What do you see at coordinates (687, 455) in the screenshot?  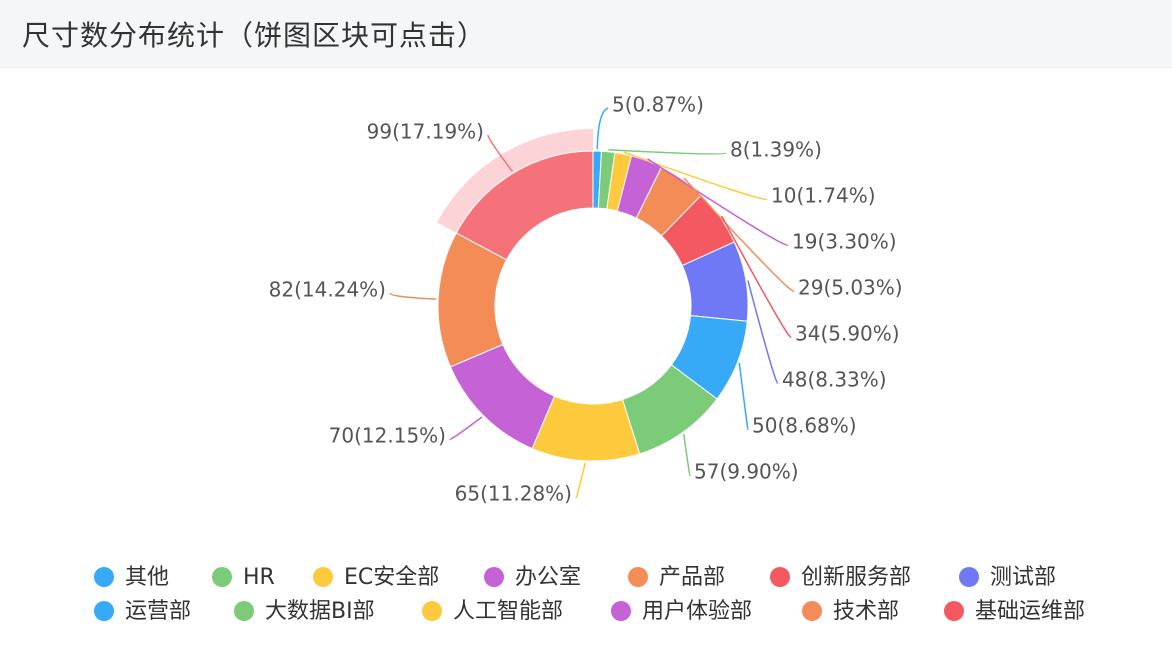 I see `label-line-大数据bi部` at bounding box center [687, 455].